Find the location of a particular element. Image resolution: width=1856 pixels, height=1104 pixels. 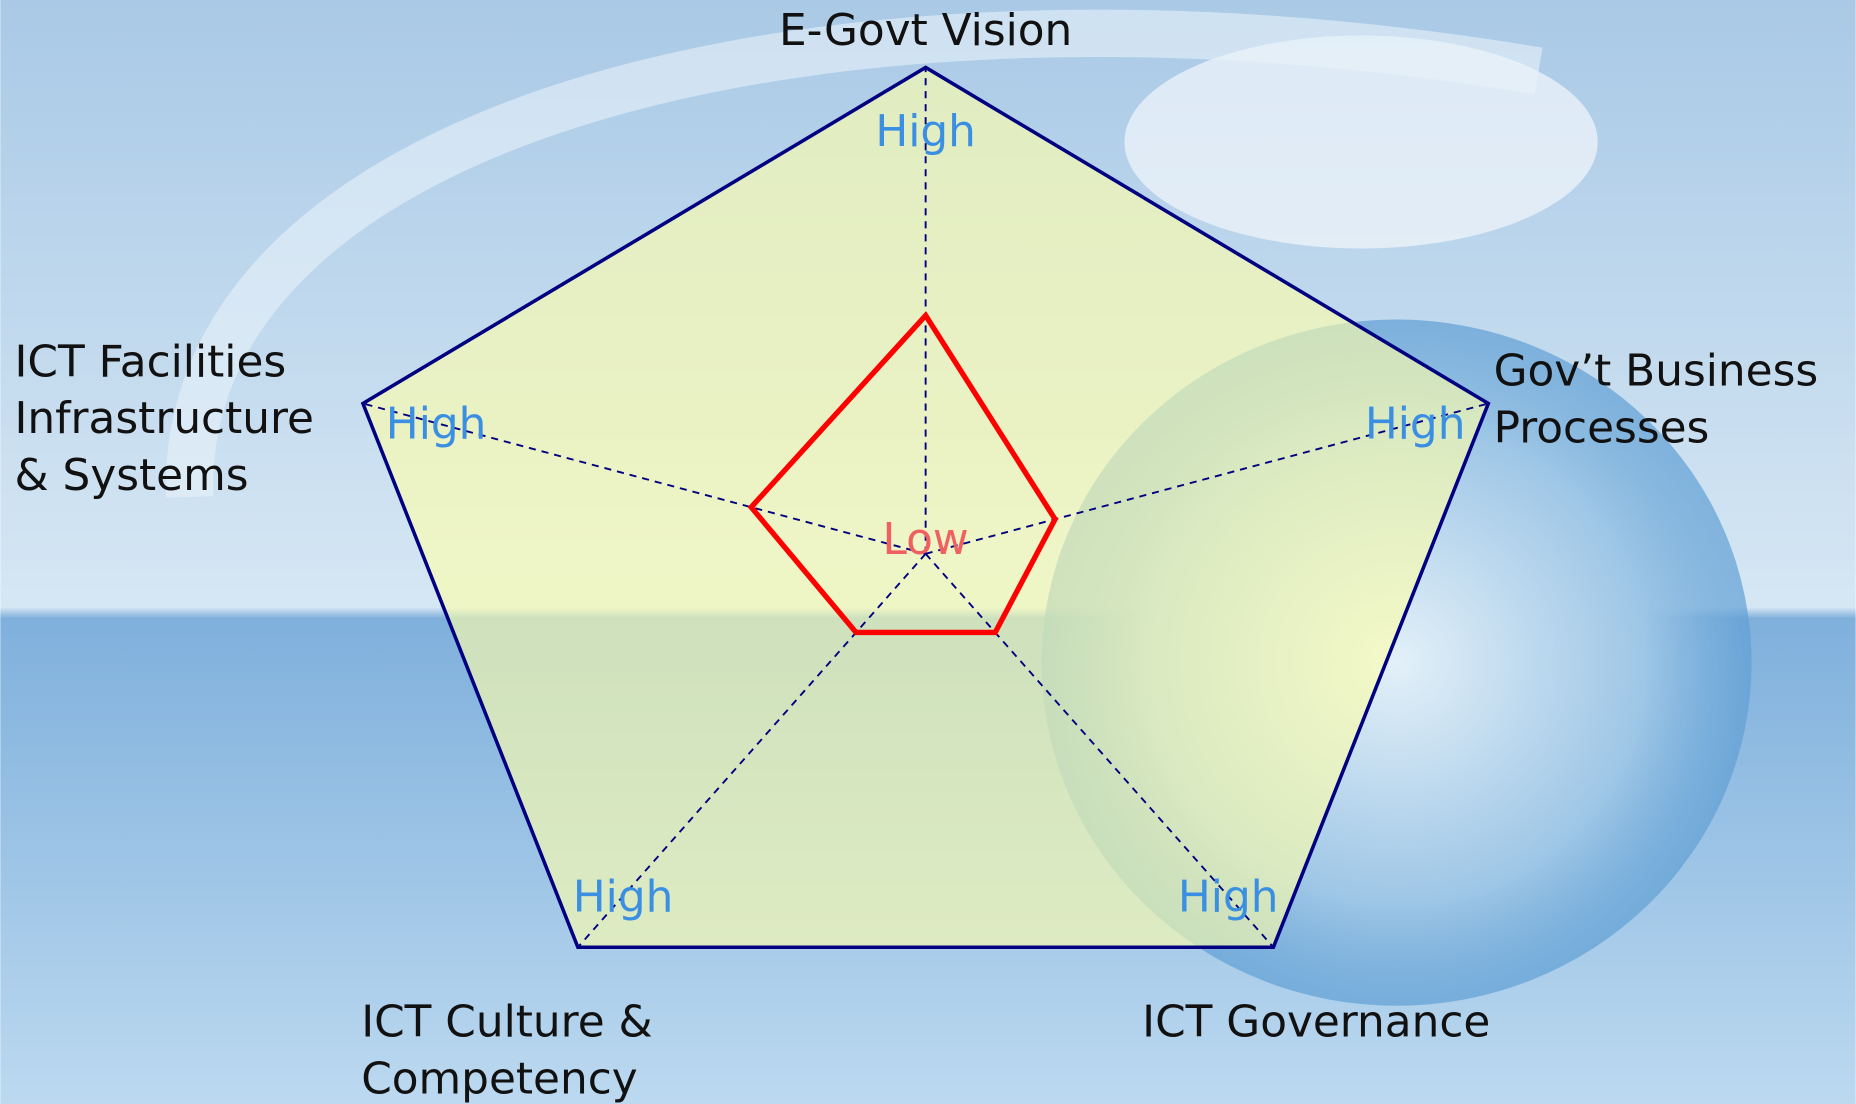

category-label: Gov’t Business Processes is located at coordinates (1656, 400).